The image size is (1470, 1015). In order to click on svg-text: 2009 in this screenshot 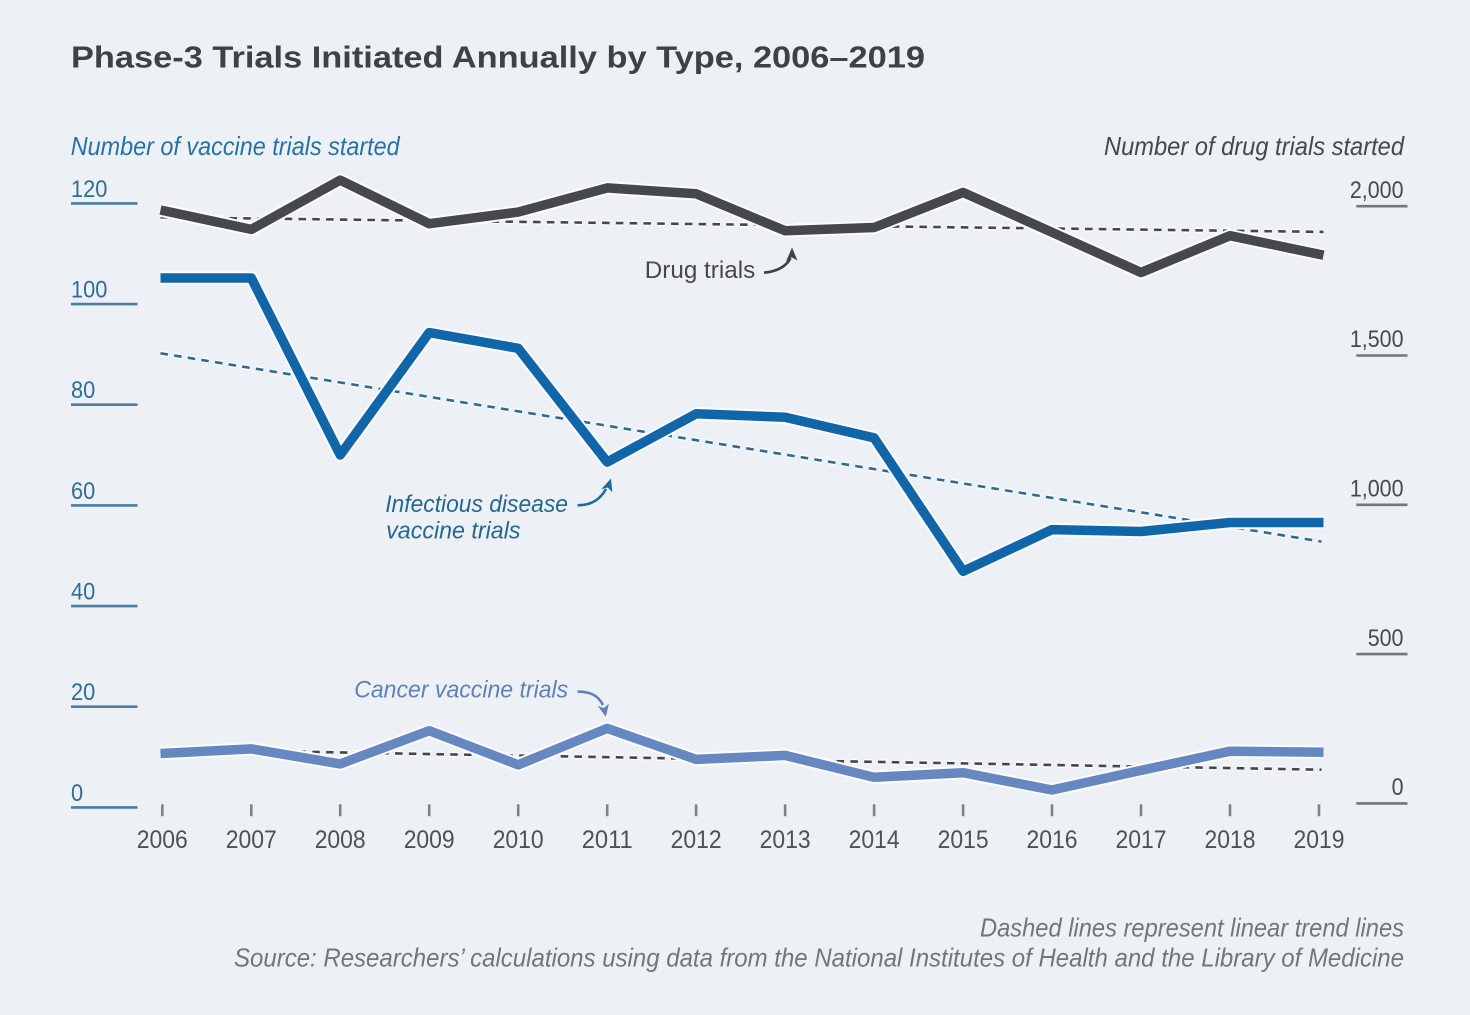, I will do `click(429, 840)`.